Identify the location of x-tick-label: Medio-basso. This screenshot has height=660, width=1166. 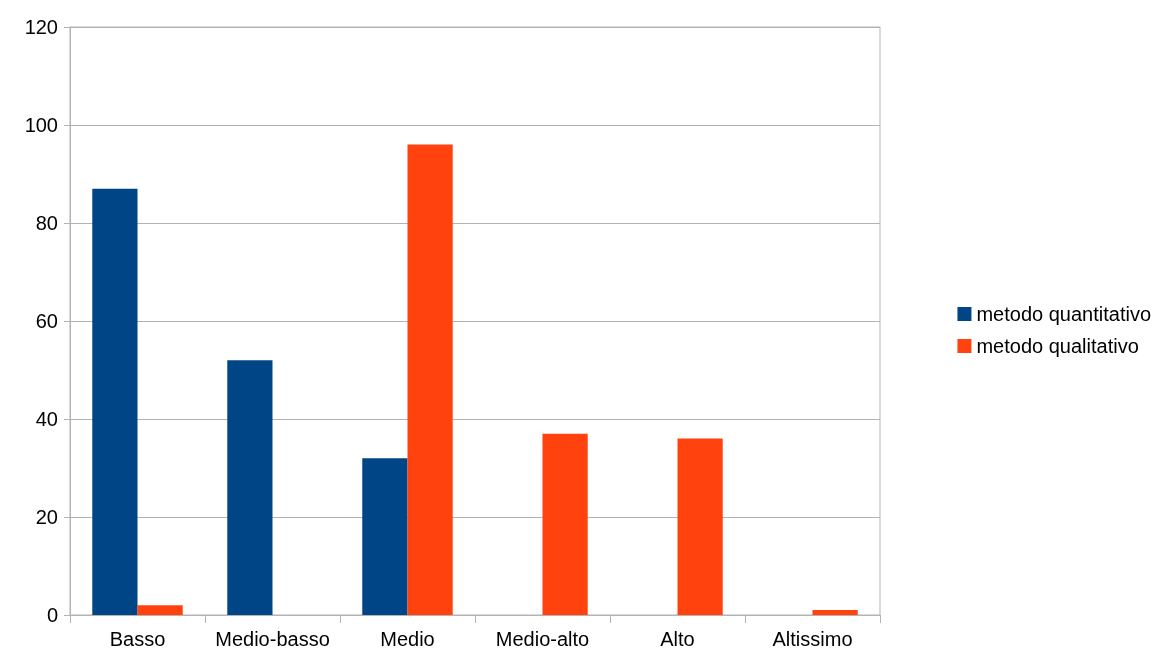
(272, 639).